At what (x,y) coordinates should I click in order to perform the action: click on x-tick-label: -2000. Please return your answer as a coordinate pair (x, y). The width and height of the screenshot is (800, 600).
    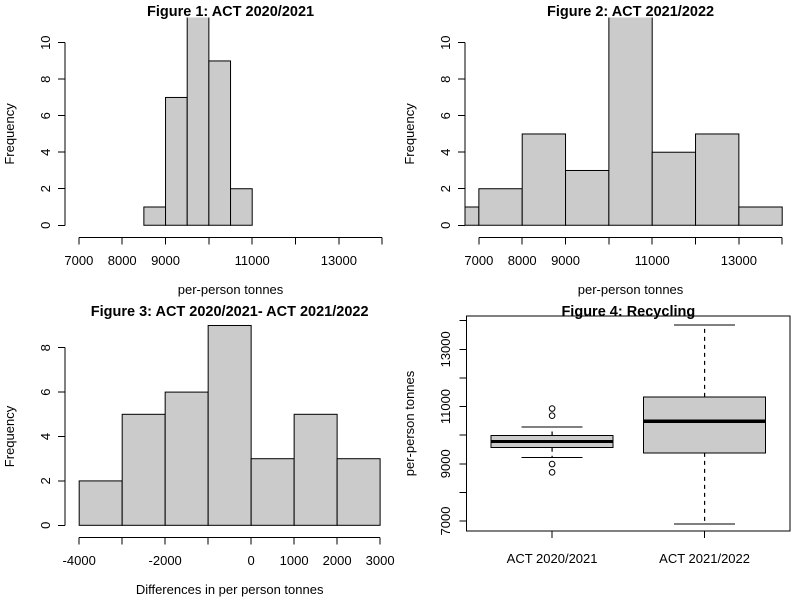
    Looking at the image, I should click on (165, 560).